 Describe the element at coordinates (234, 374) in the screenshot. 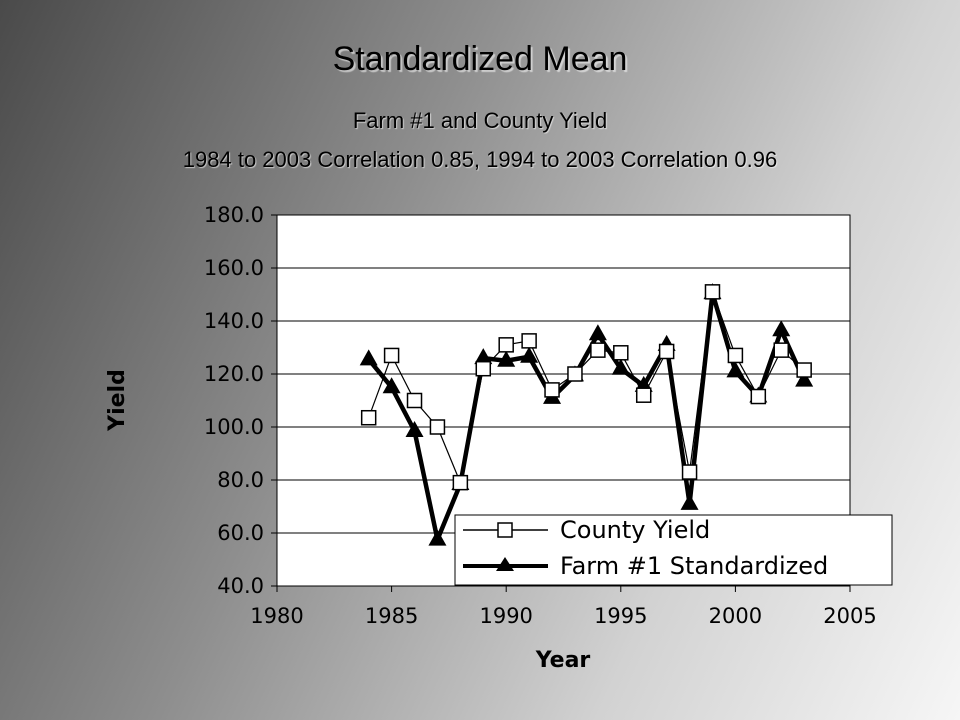

I see `y-tick-label: 120.0` at that location.